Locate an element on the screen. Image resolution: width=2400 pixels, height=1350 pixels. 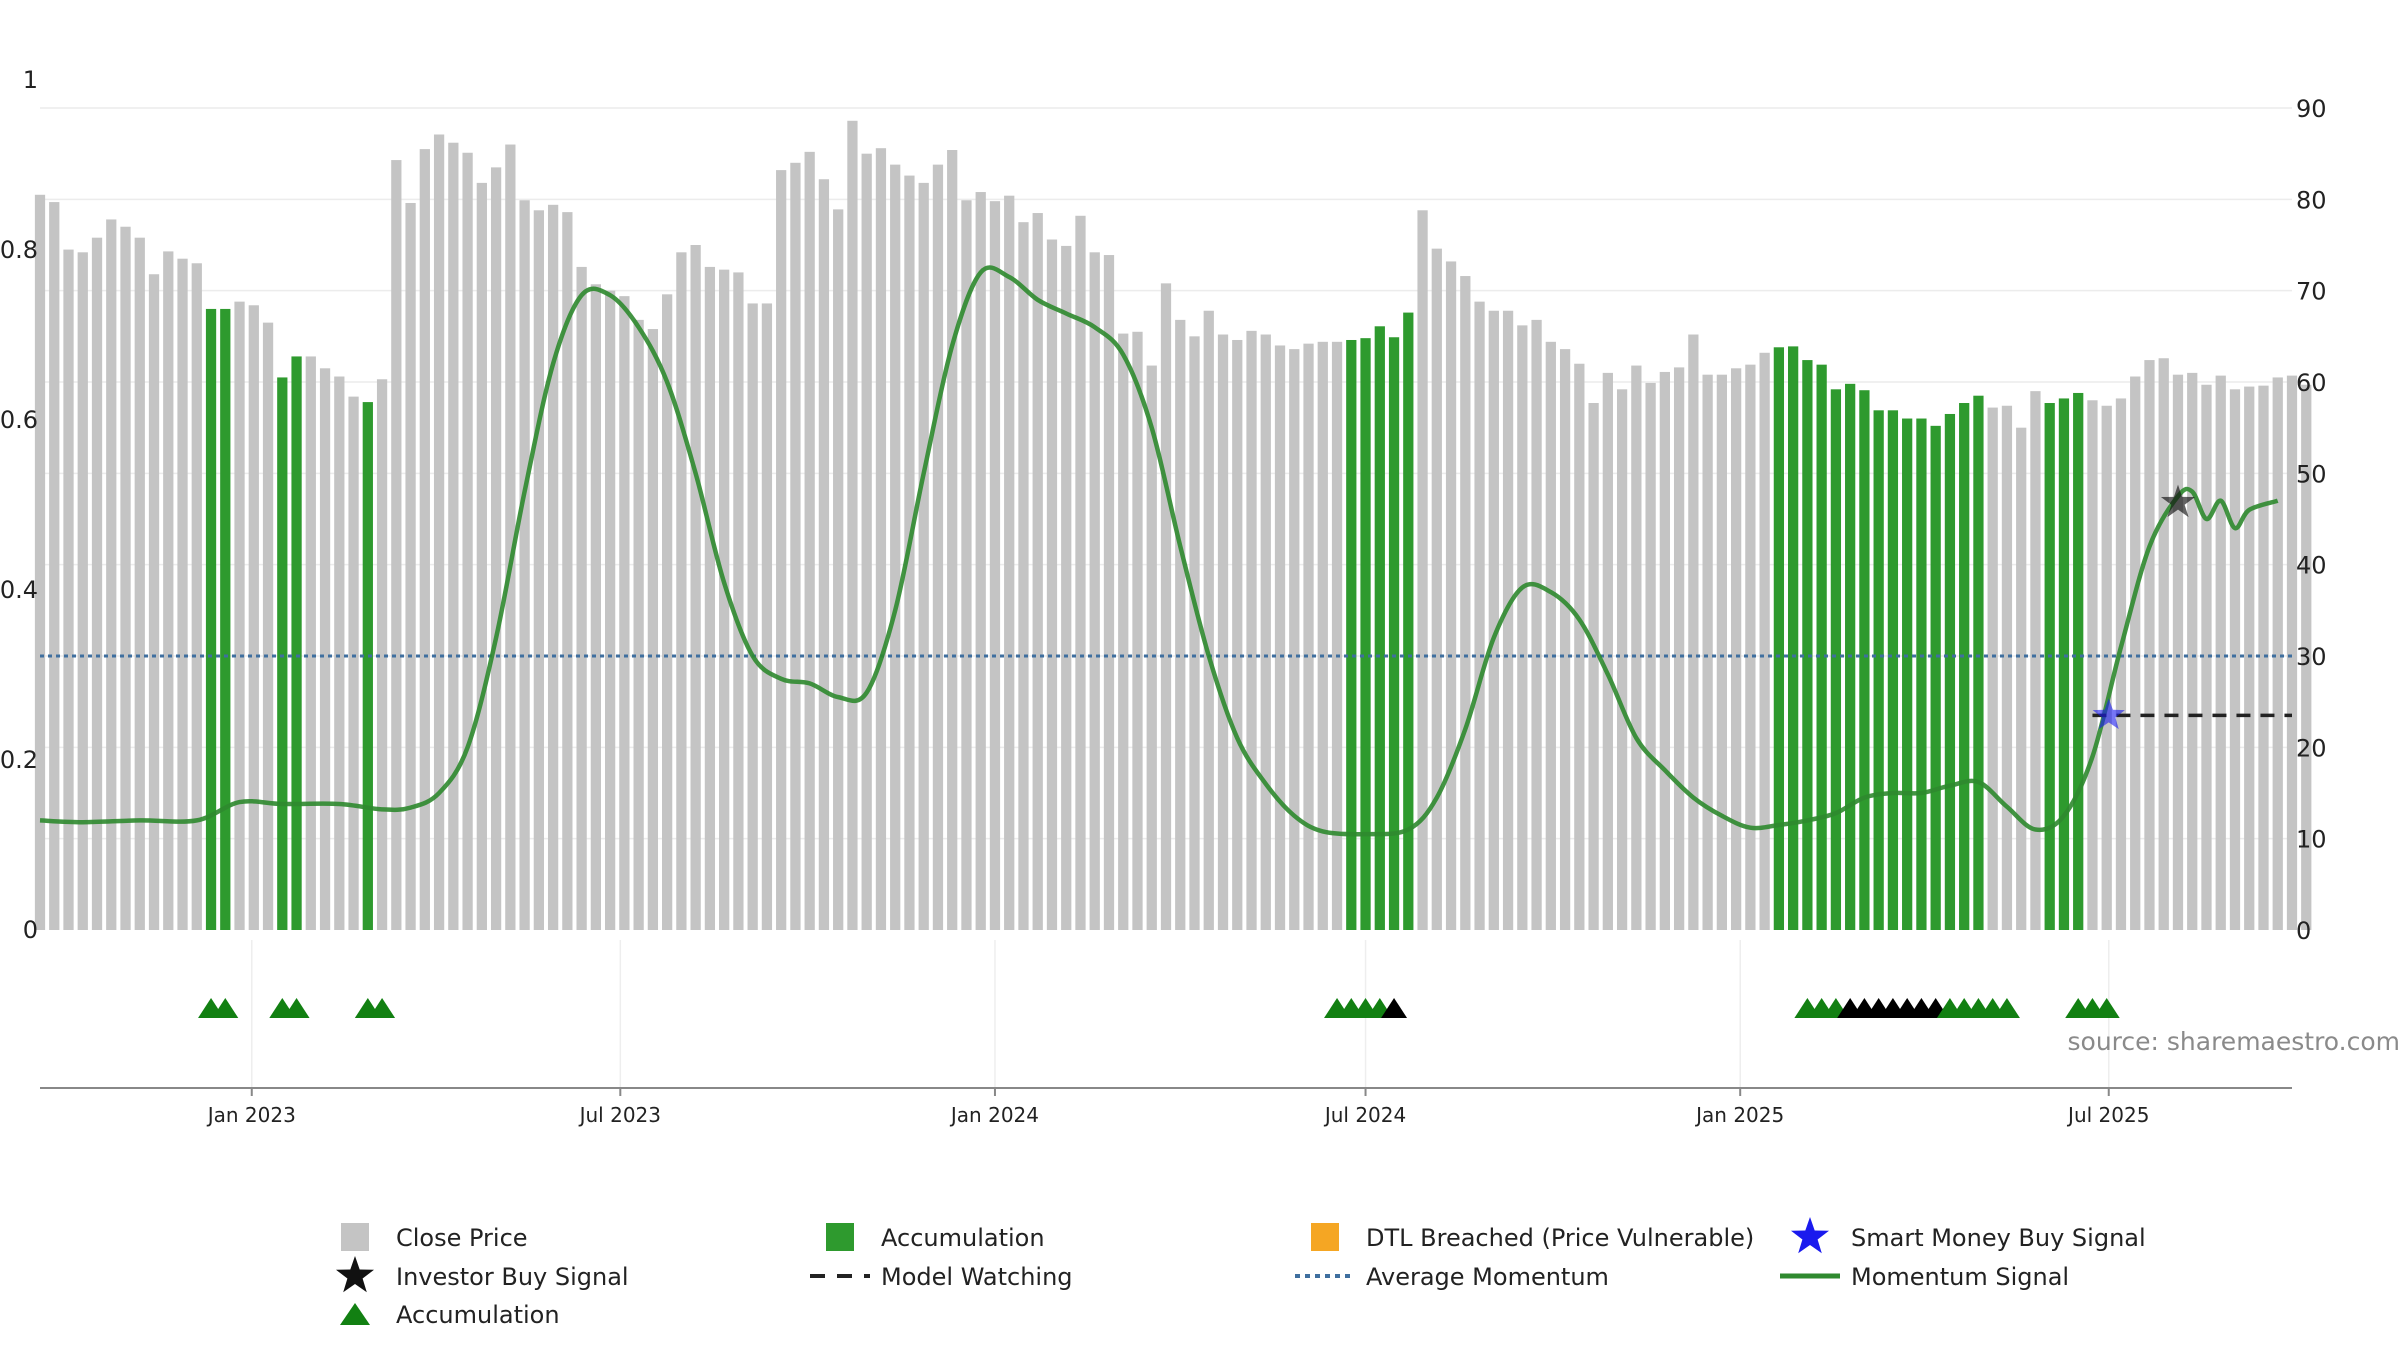
source-label: source: sharemaestro.com is located at coordinates (2234, 1041).